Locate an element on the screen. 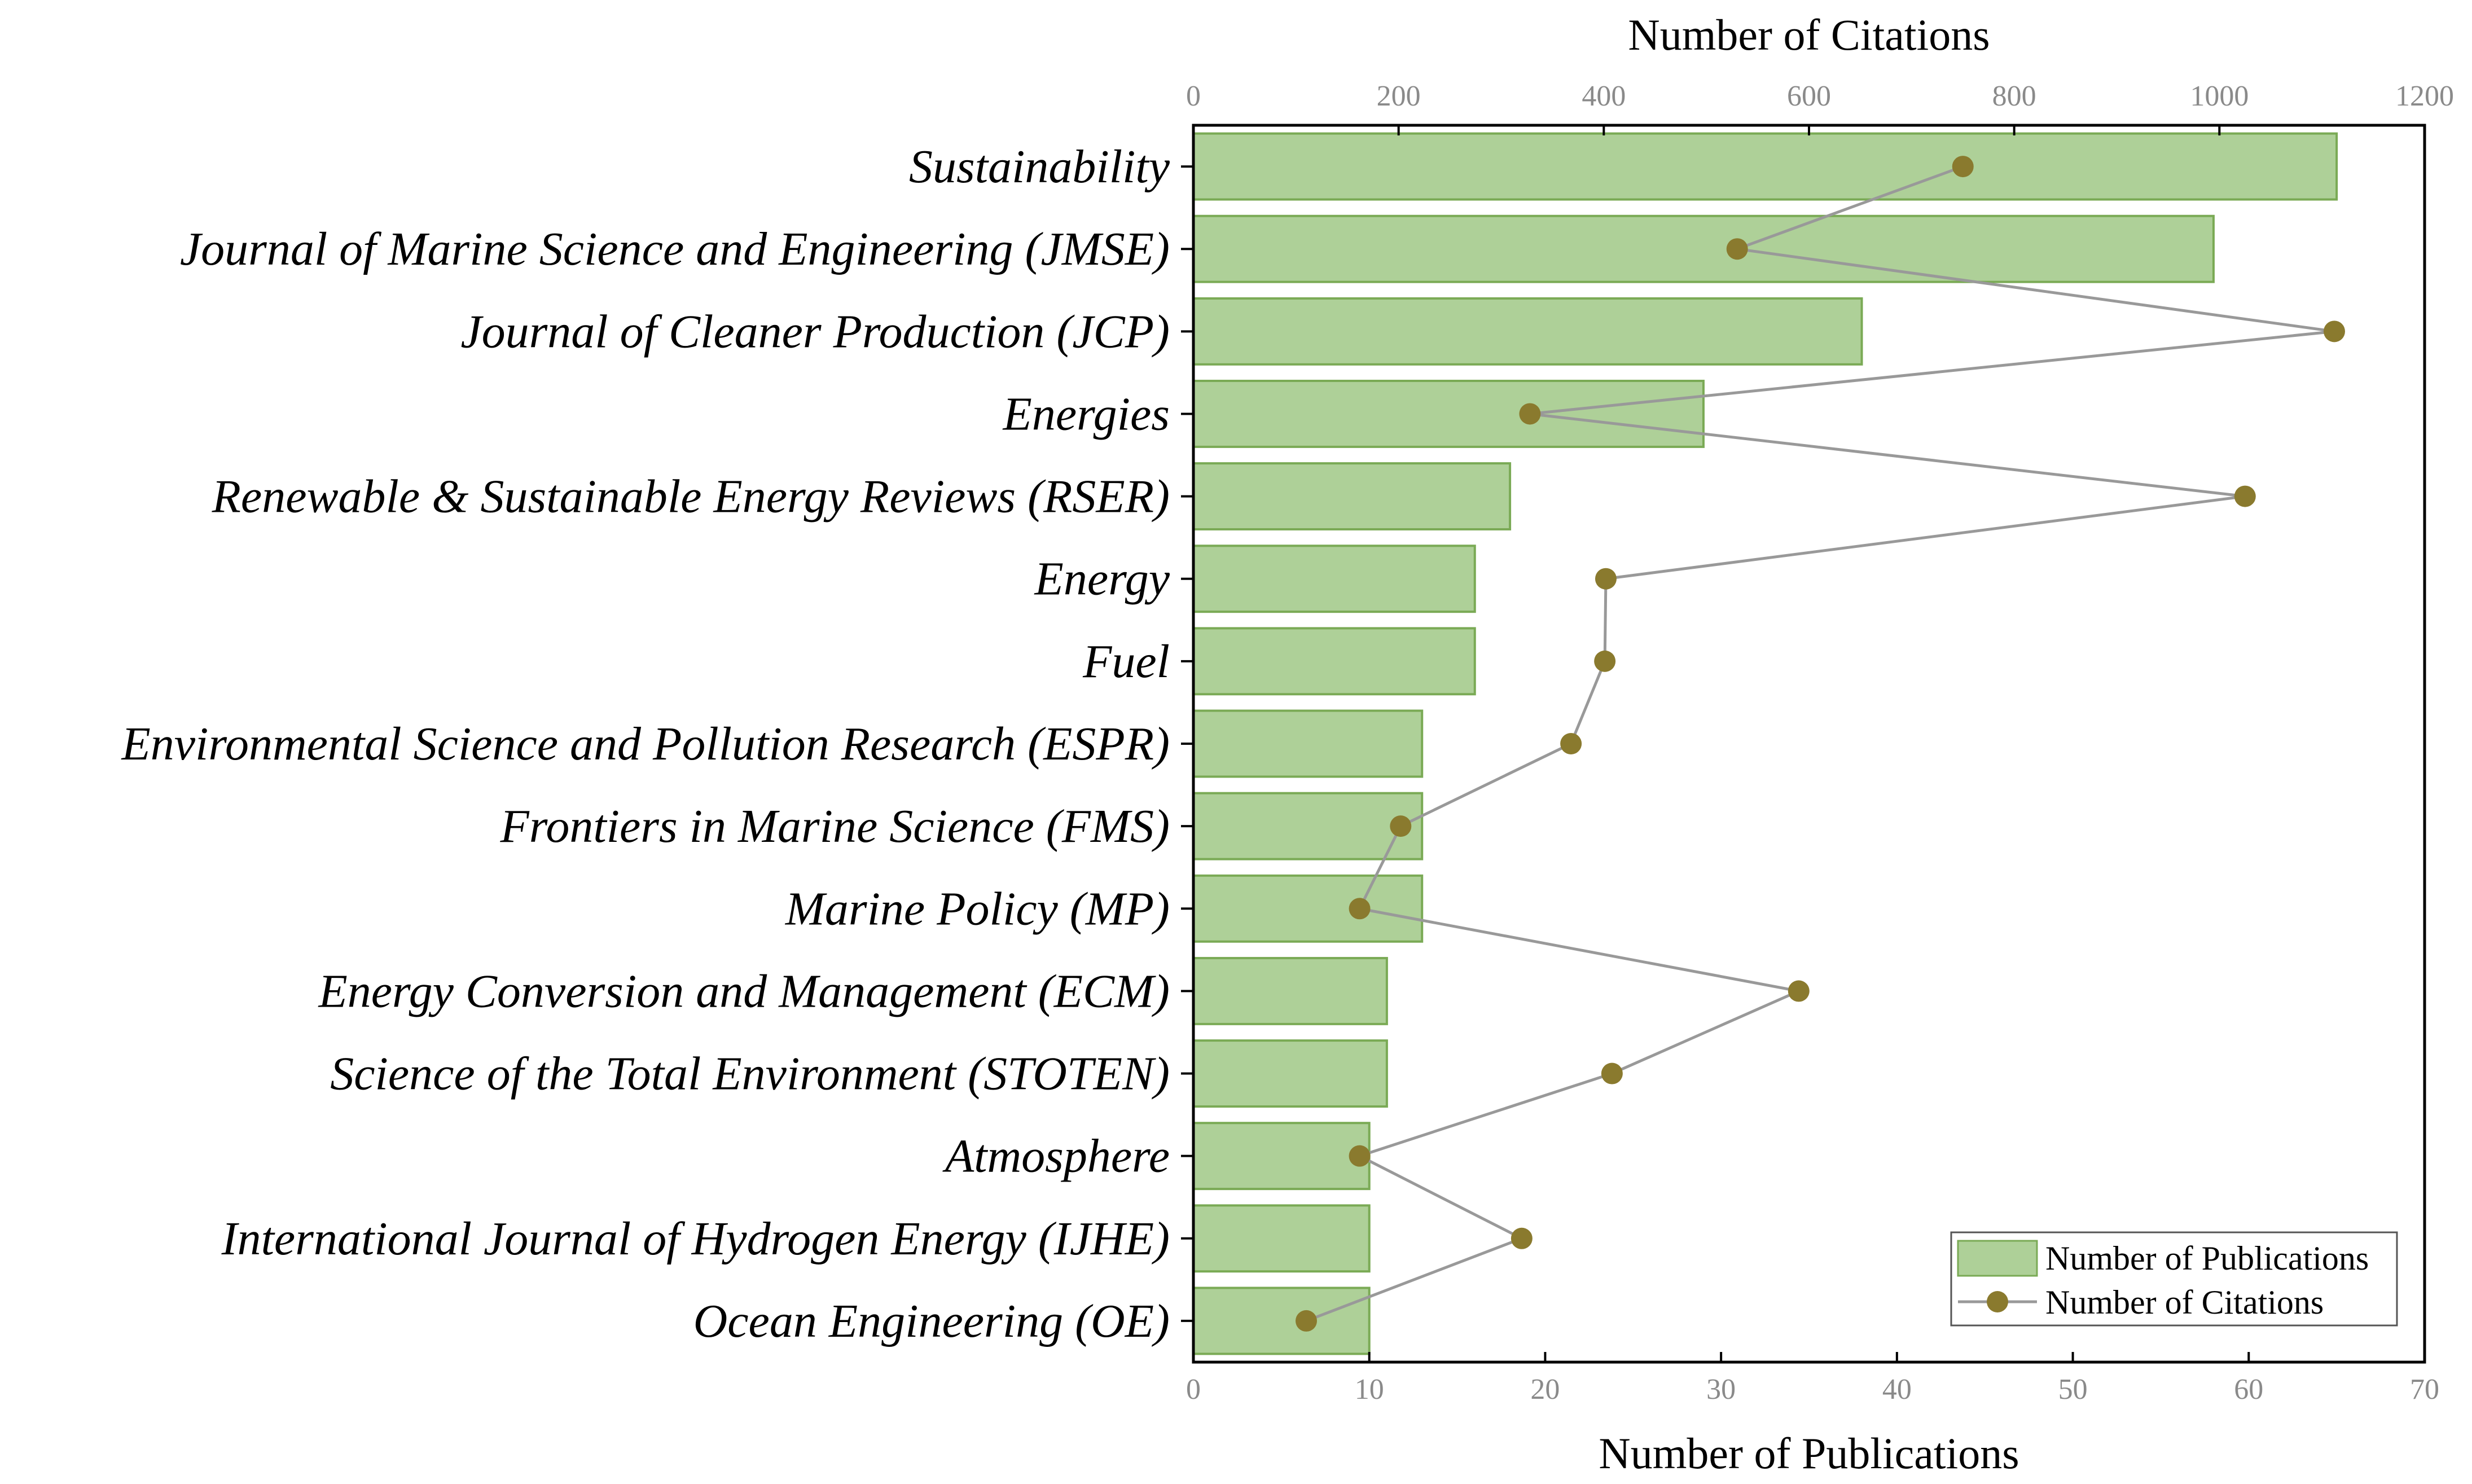 The image size is (2472, 1484). bottom-tick-label-4: 40 is located at coordinates (1897, 1389).